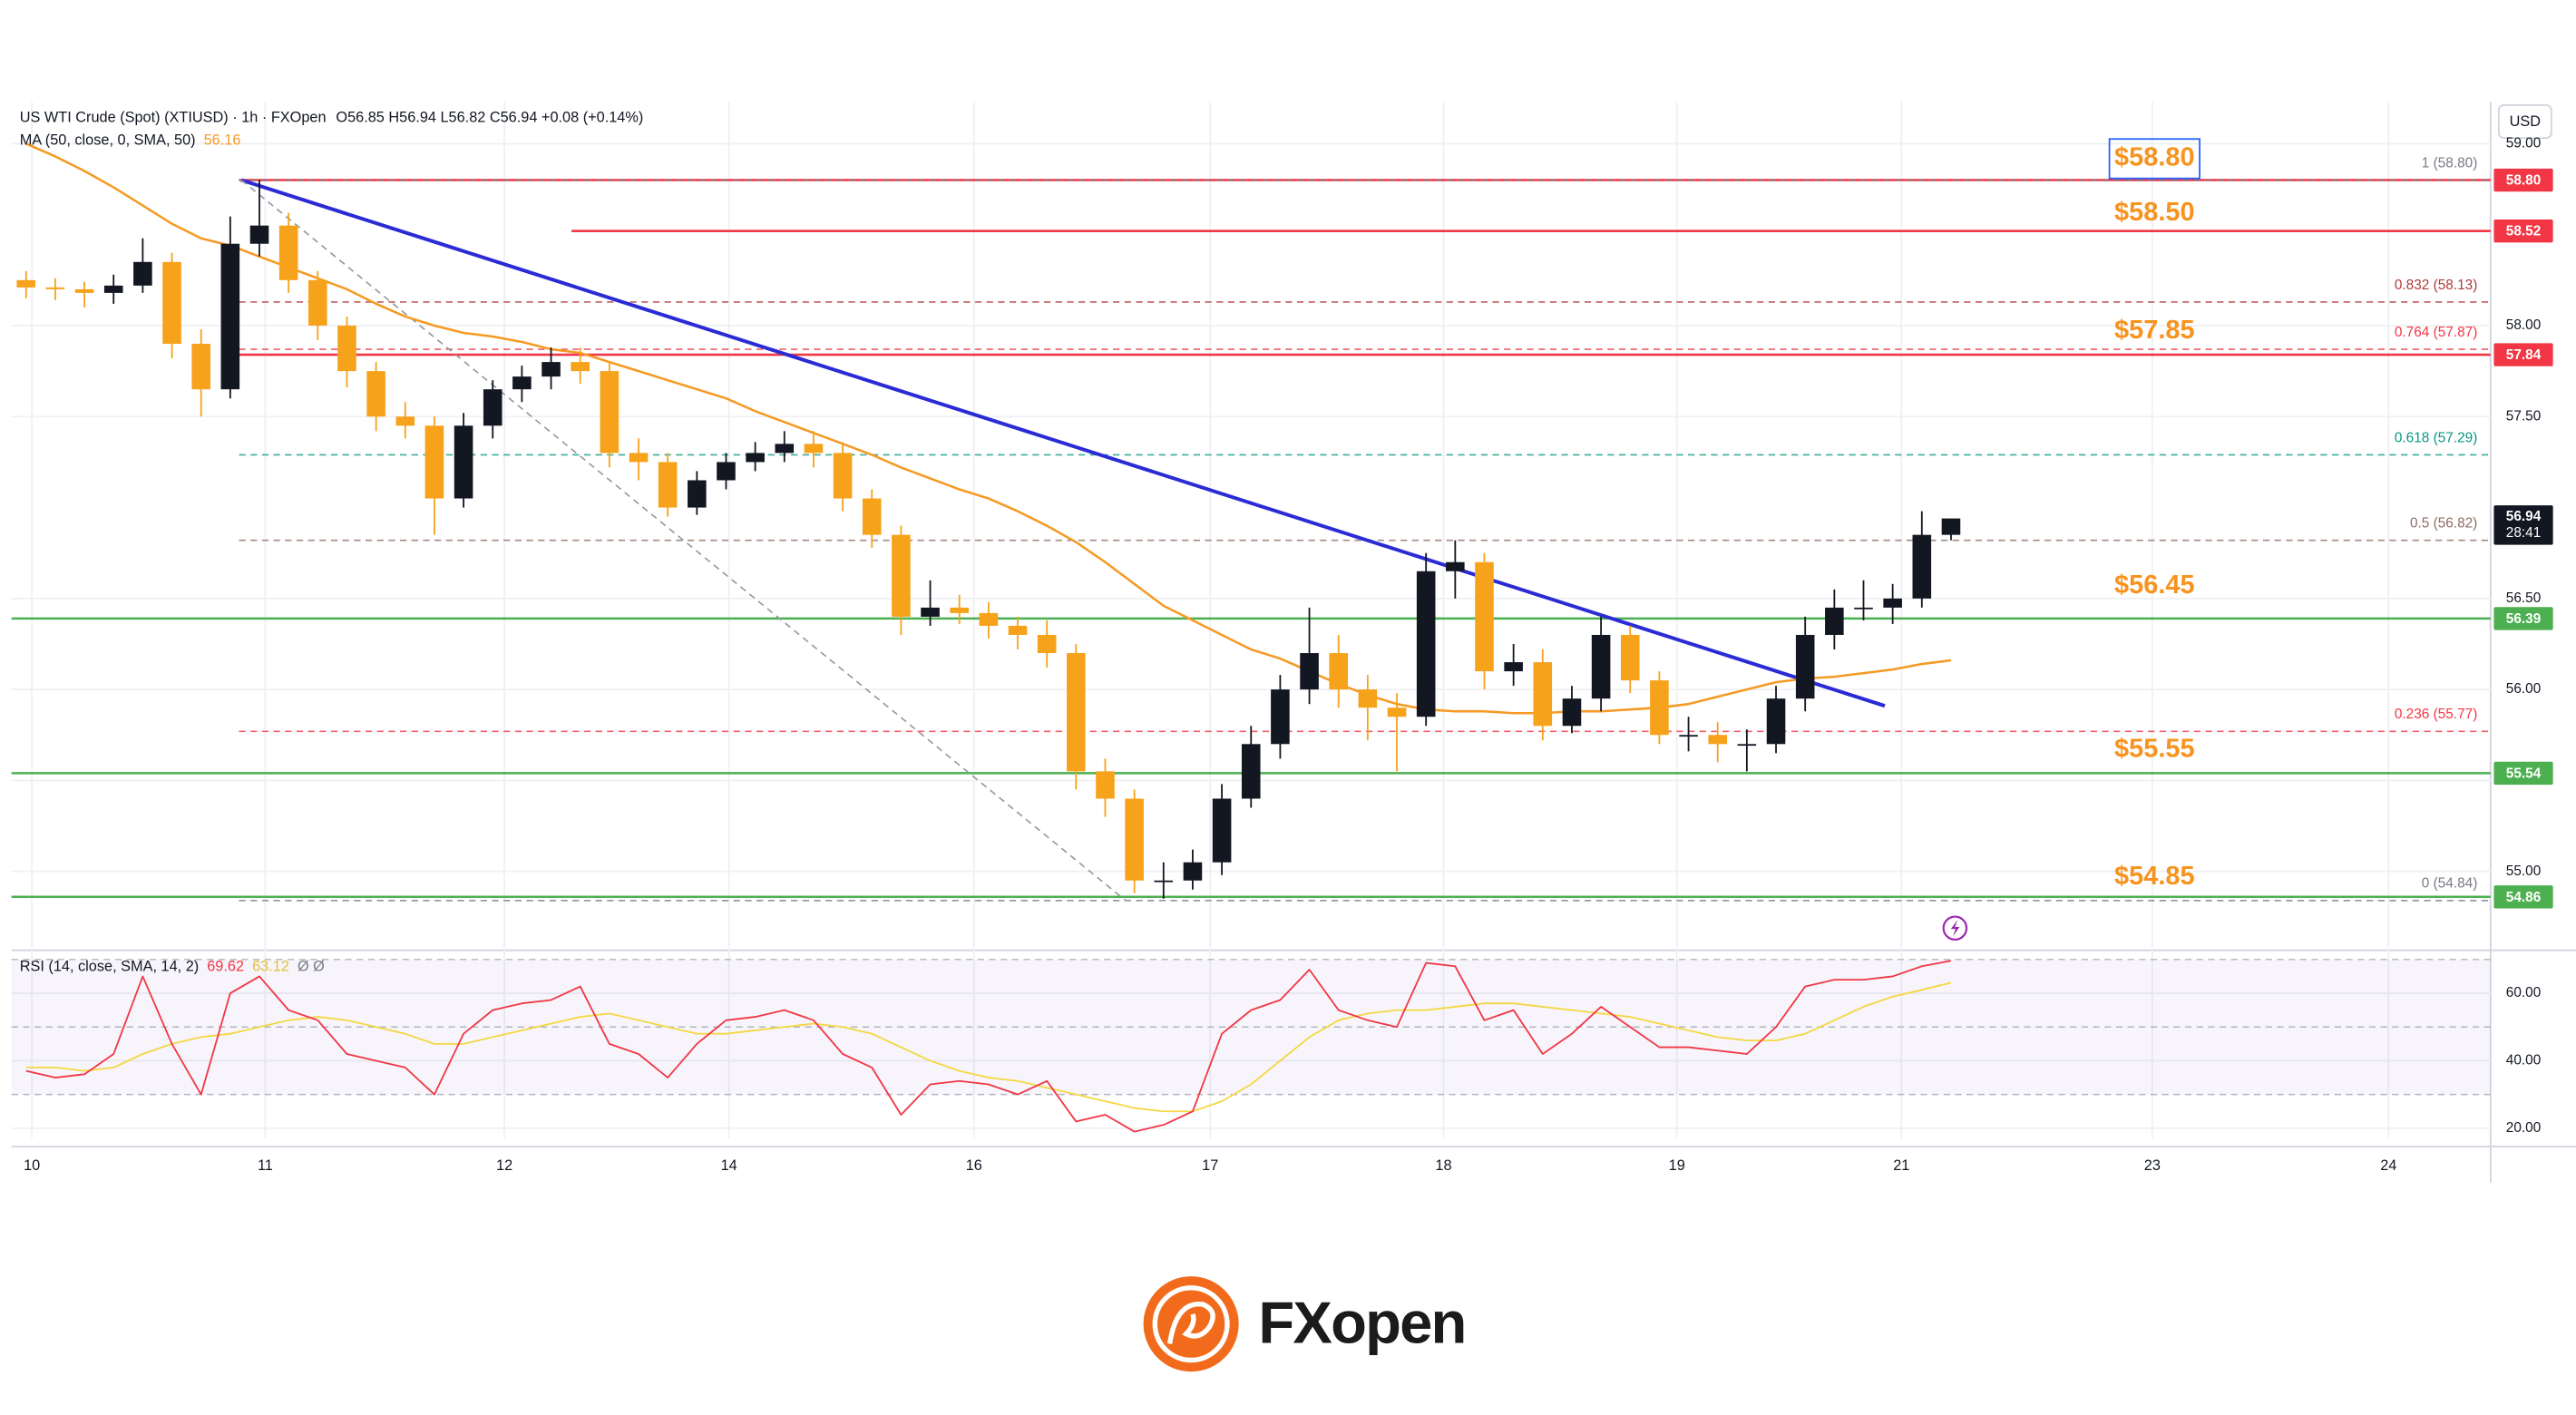 Image resolution: width=2576 pixels, height=1415 pixels. I want to click on level-price-label: 55.54, so click(2524, 773).